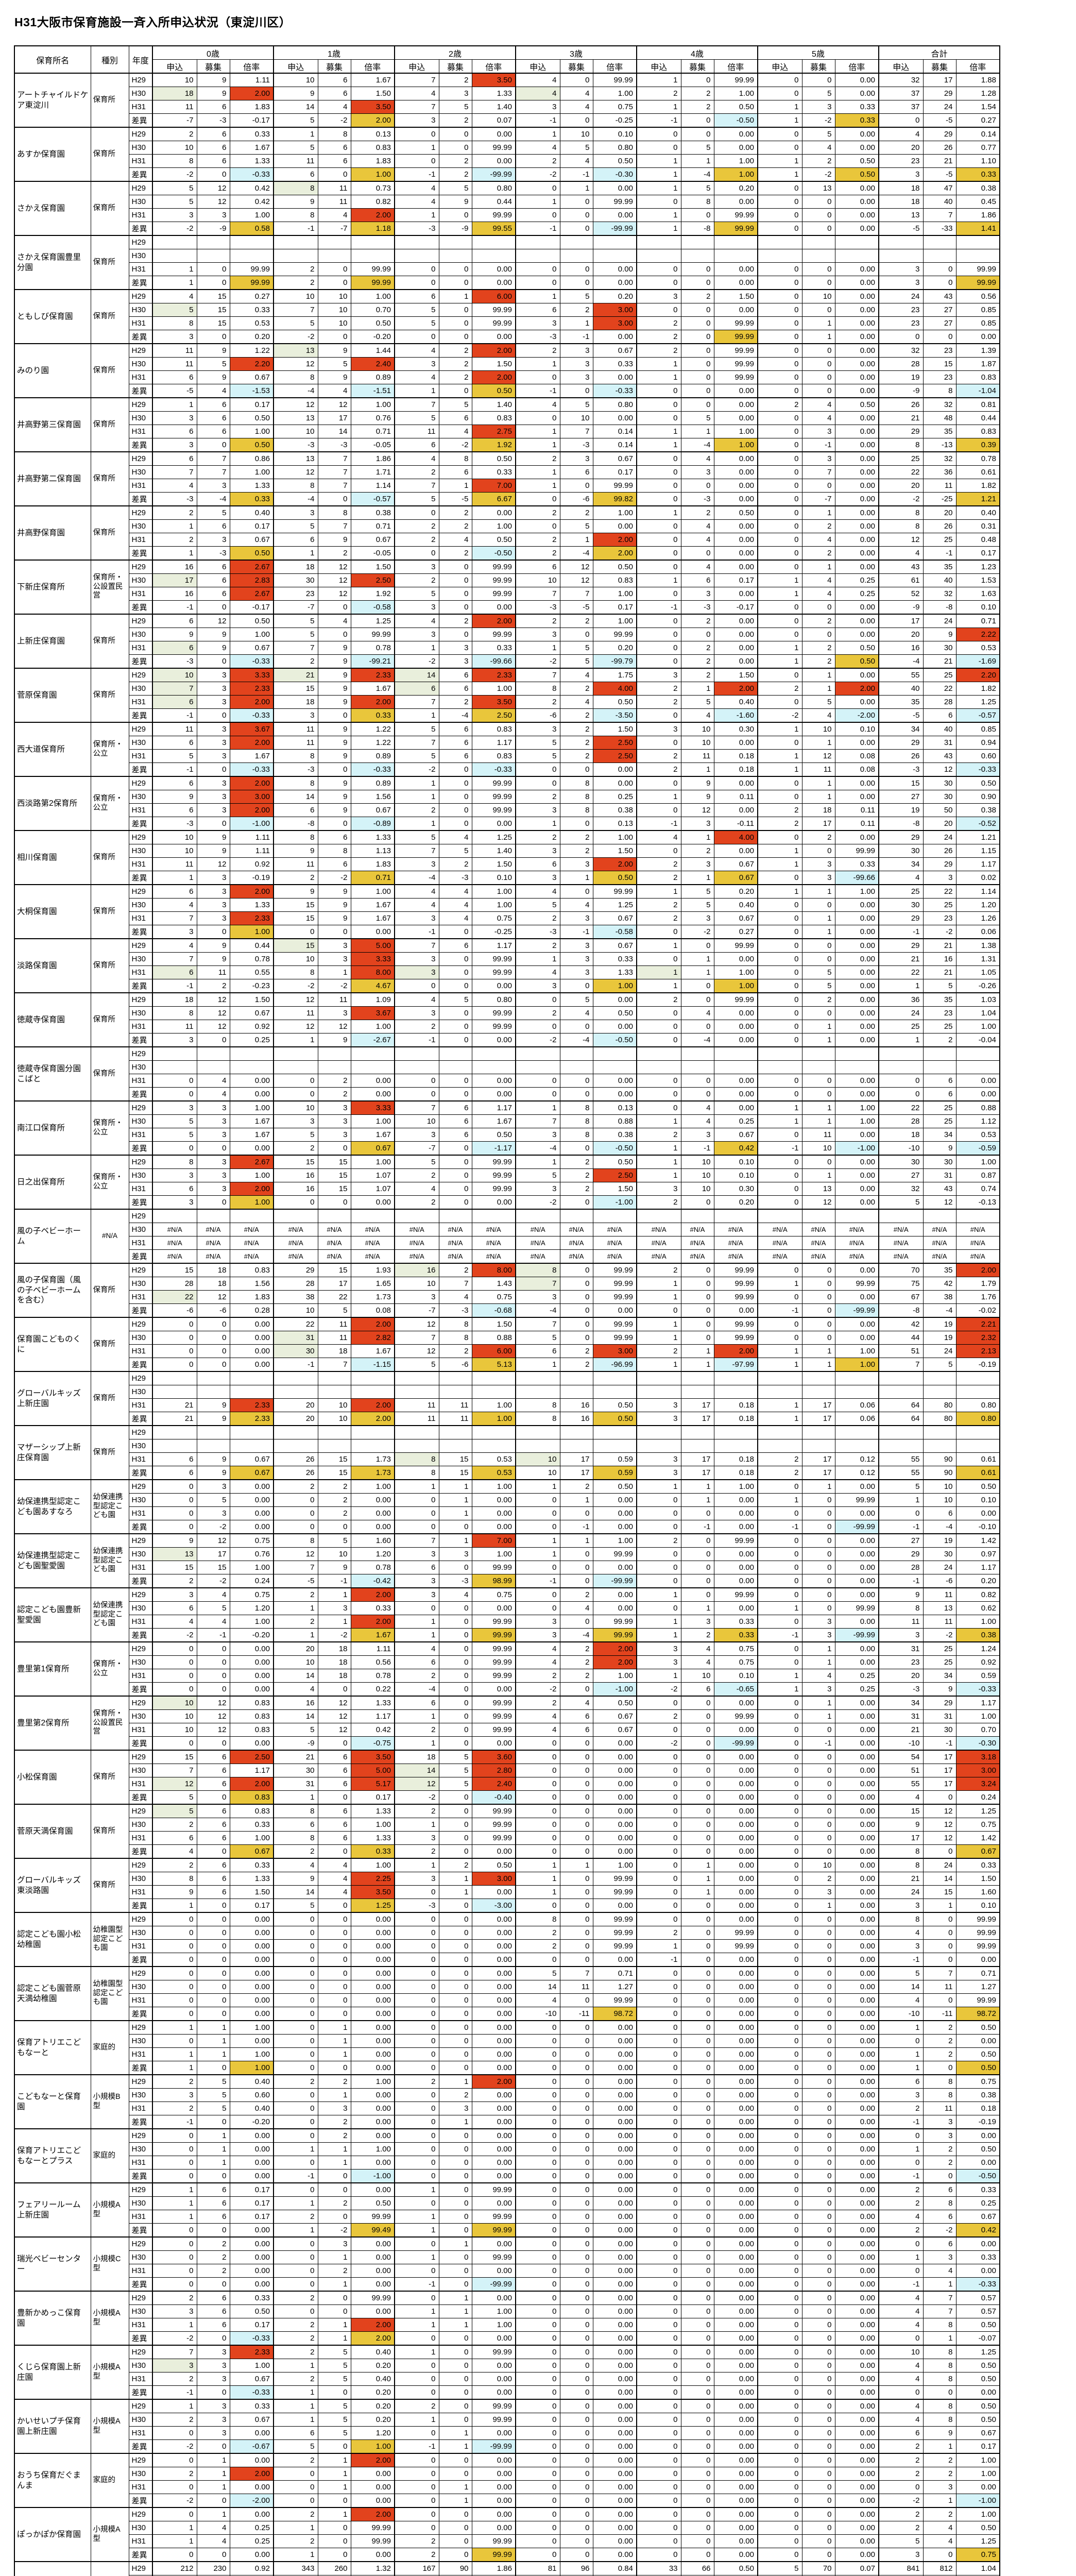 The width and height of the screenshot is (1076, 2576). Describe the element at coordinates (493, 783) in the screenshot. I see `value-cell: 99.99` at that location.